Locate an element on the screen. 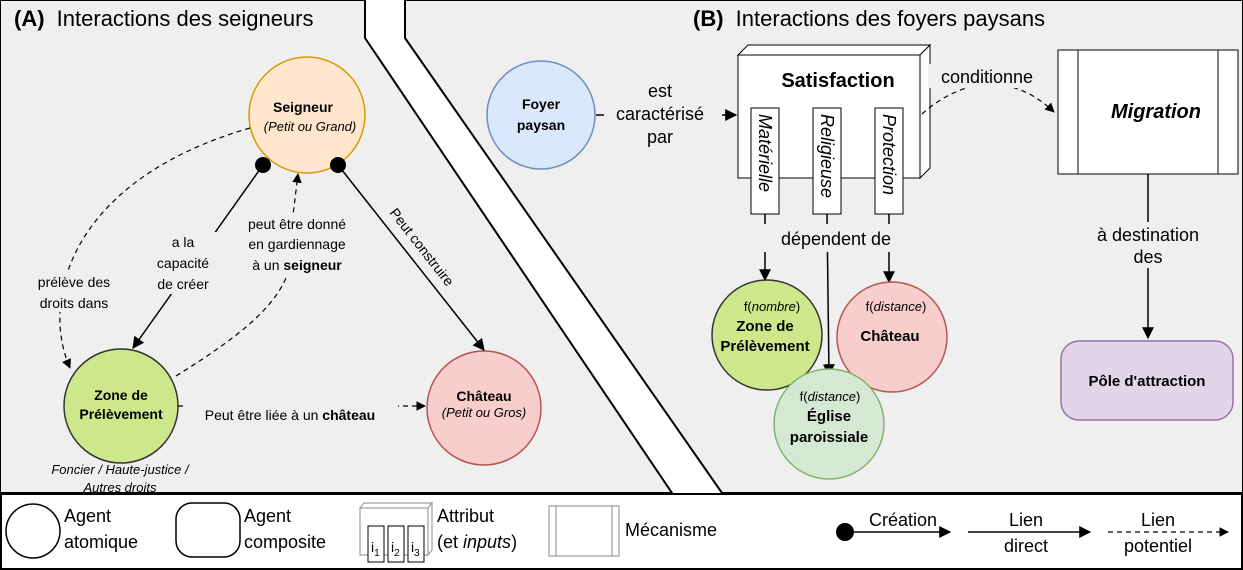 The width and height of the screenshot is (1243, 570). zone-b-fn-open: f( is located at coordinates (748, 306).